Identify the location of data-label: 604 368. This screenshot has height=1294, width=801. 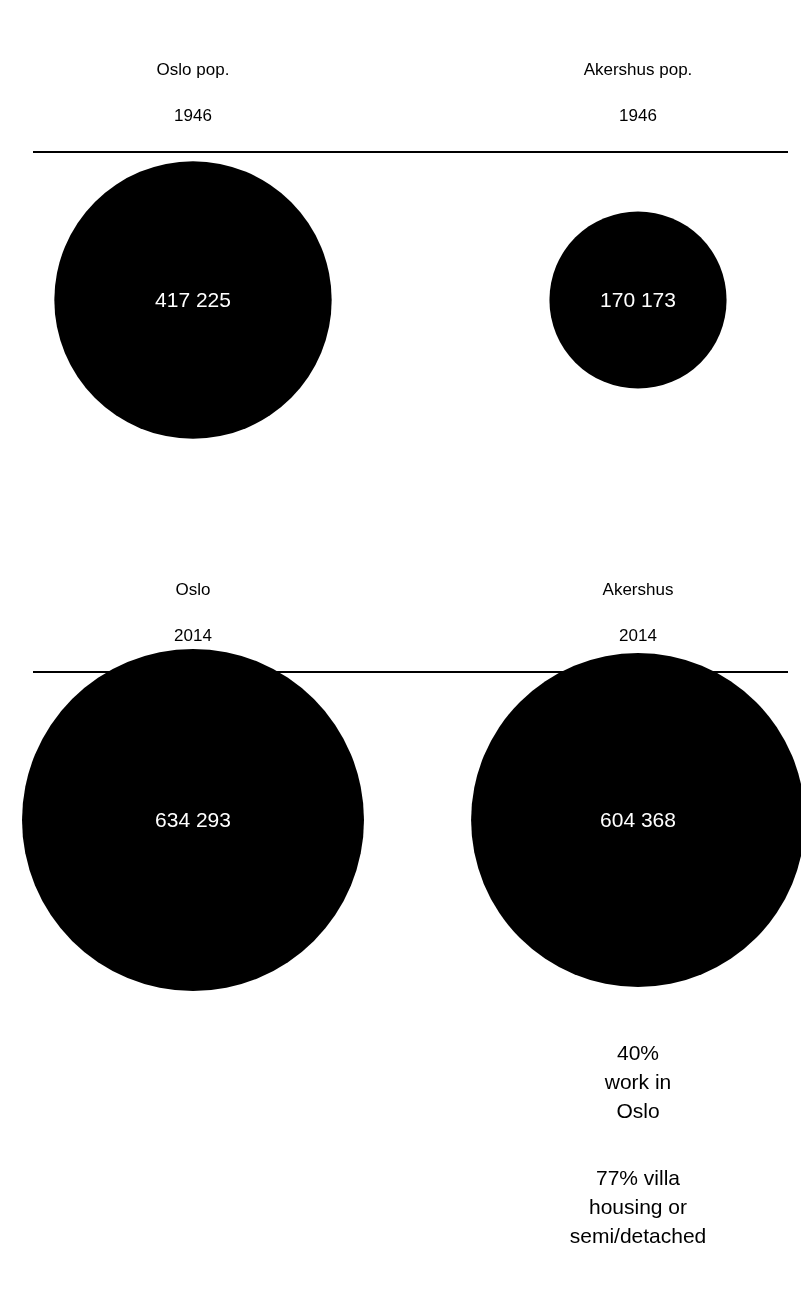
(638, 820).